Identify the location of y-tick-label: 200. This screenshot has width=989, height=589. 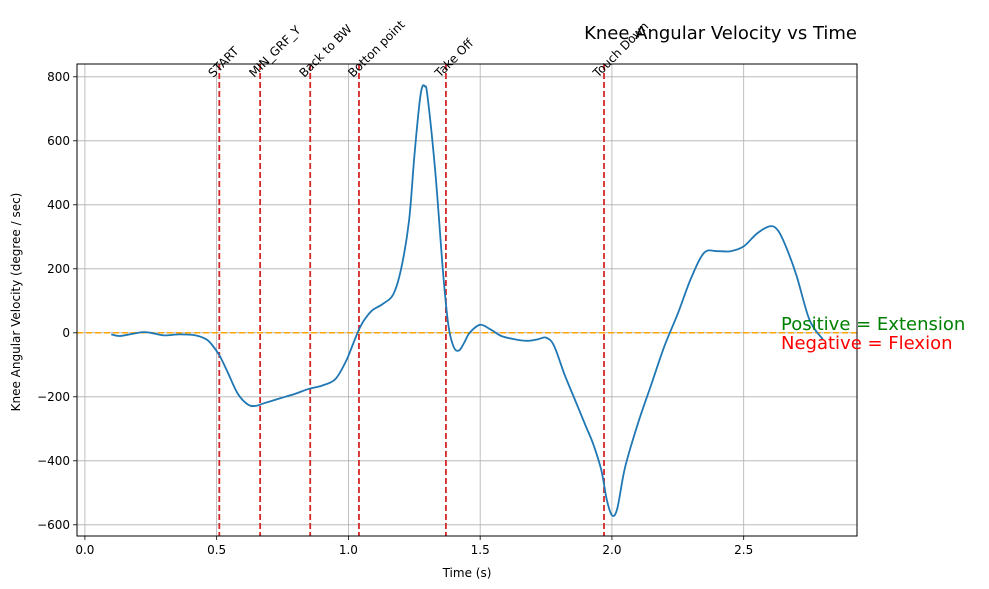
(58, 269).